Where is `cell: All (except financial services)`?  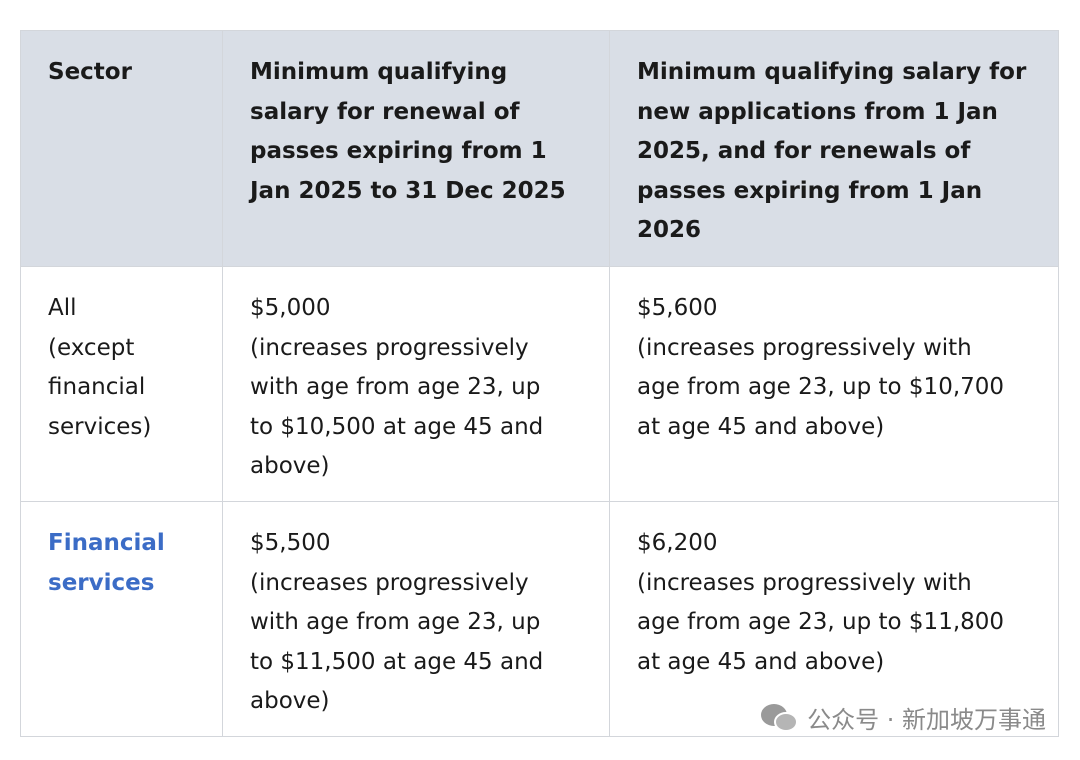
cell: All (except financial services) is located at coordinates (121, 384).